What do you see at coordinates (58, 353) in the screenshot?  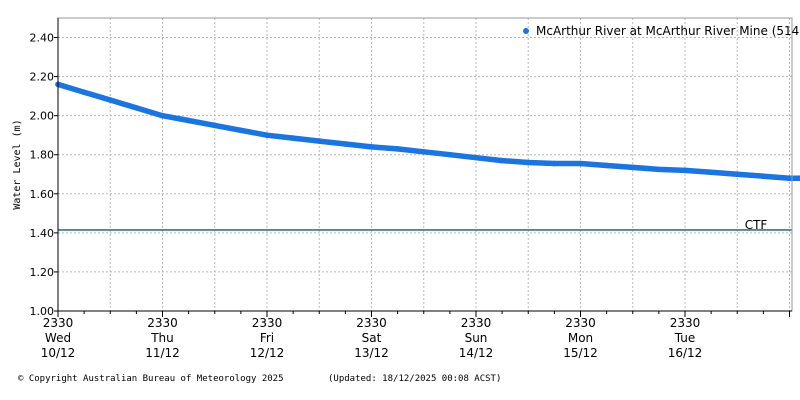 I see `x-tick-date: 10/12` at bounding box center [58, 353].